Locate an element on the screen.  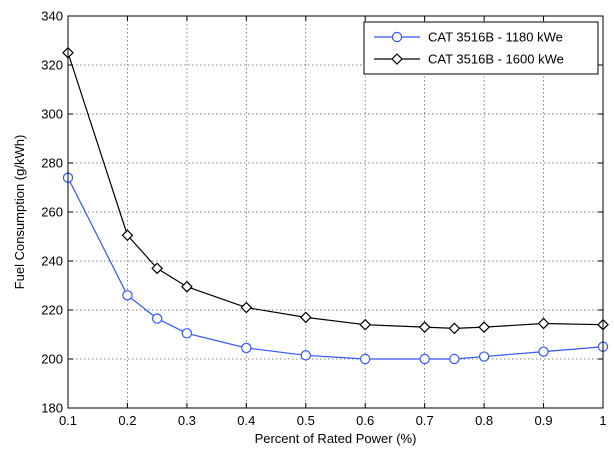
x-tick-label: 0.7 is located at coordinates (425, 420).